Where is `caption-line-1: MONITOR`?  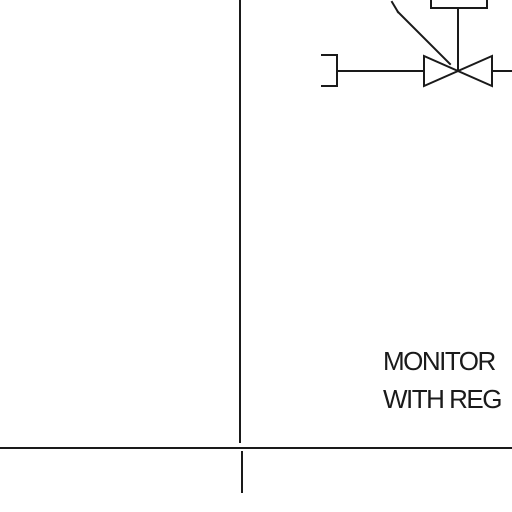 caption-line-1: MONITOR is located at coordinates (439, 361).